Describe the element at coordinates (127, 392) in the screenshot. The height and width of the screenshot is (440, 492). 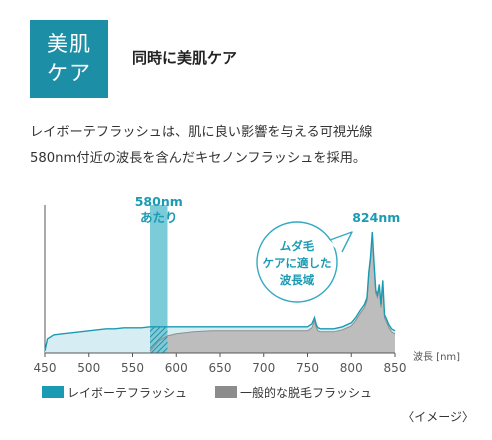
I see `legend-label-laybeaute: レイボーテフラッシュ` at that location.